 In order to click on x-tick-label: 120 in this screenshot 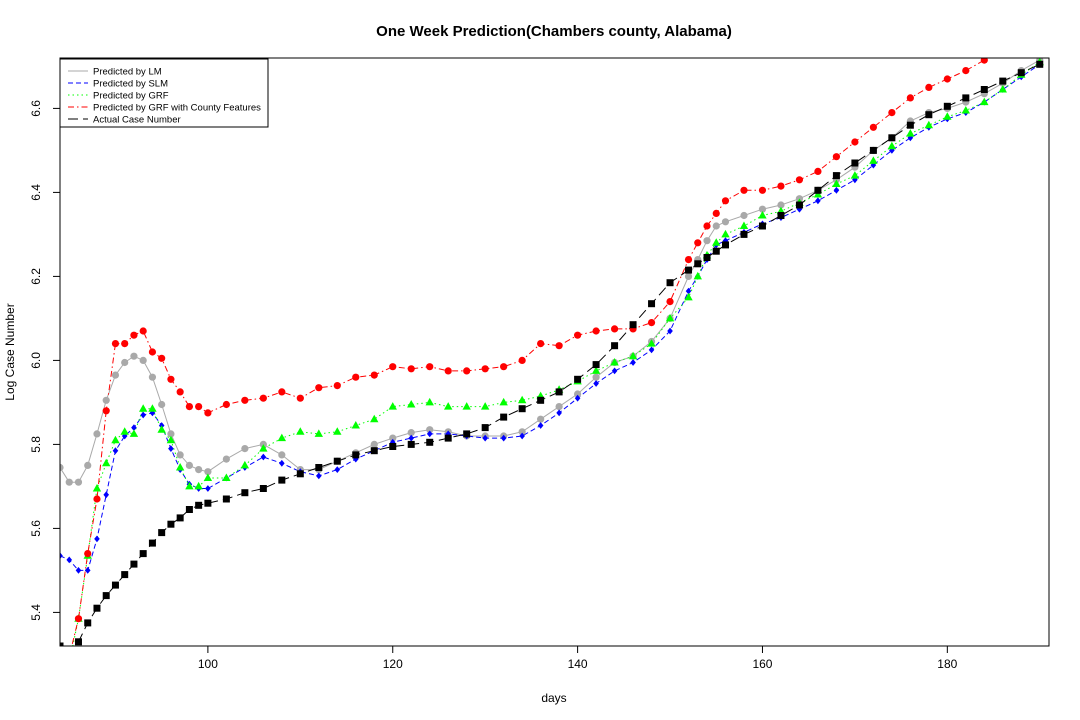, I will do `click(393, 664)`.